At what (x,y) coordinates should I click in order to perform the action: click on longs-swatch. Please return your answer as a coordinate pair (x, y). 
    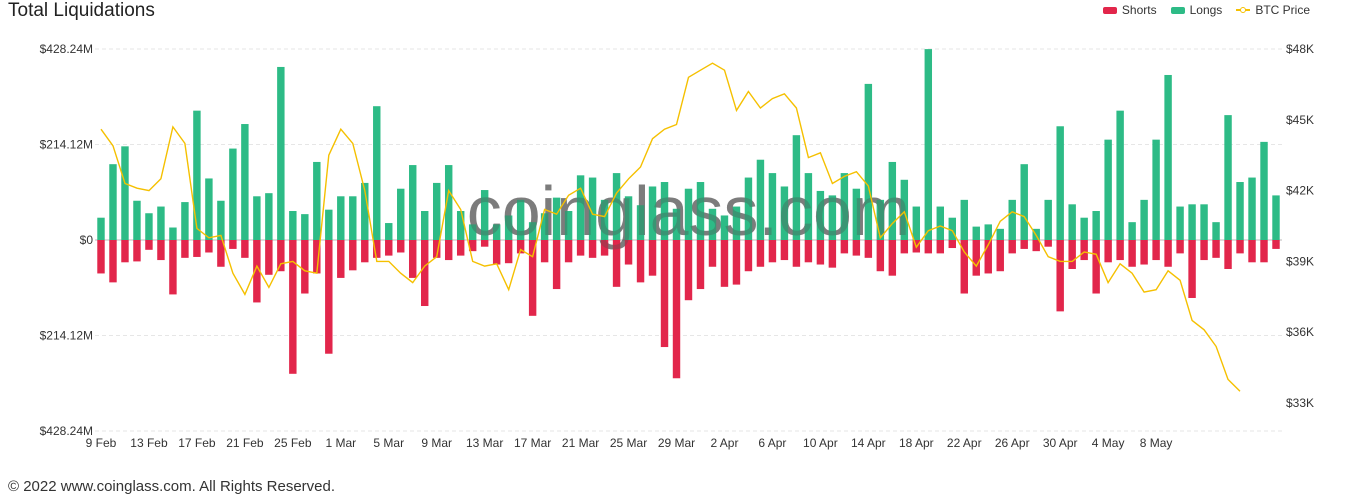
    Looking at the image, I should click on (1177, 10).